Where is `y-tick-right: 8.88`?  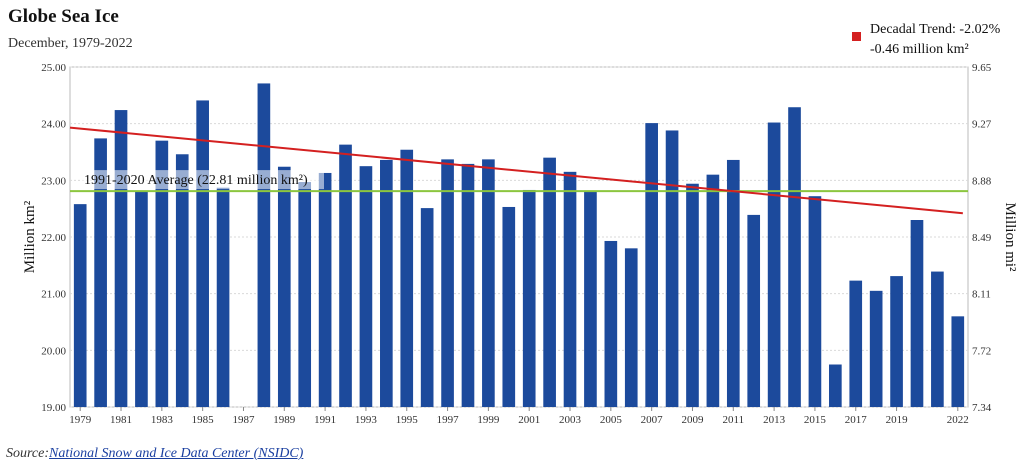
y-tick-right: 8.88 is located at coordinates (982, 181).